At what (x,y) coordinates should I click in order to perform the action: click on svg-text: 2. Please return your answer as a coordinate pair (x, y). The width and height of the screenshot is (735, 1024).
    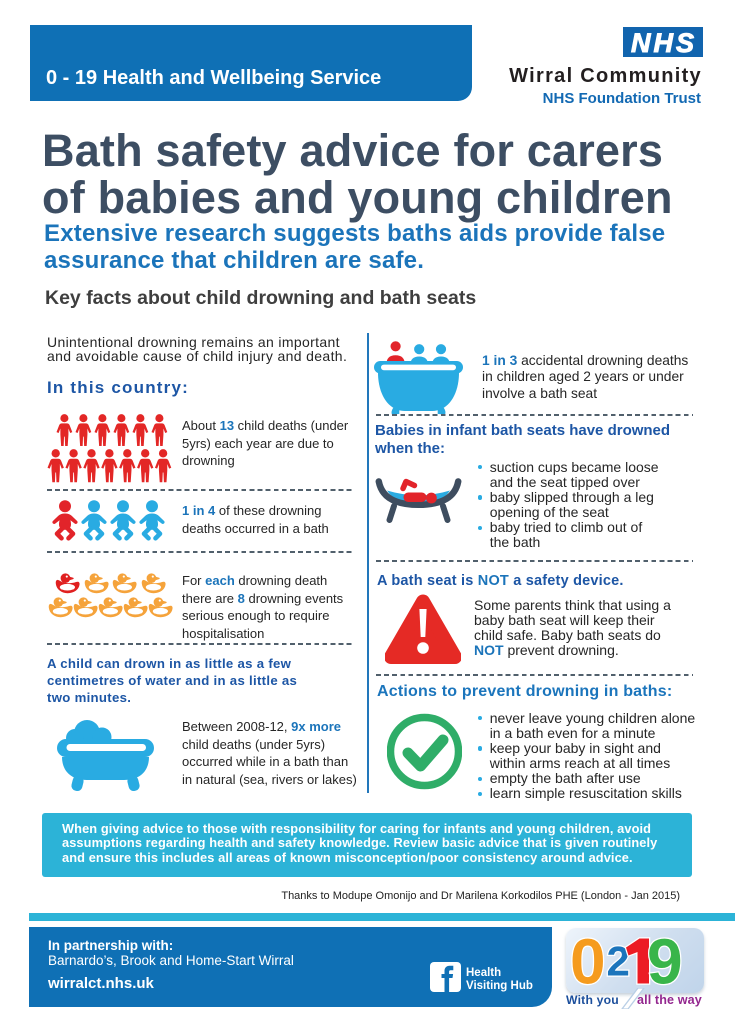
    Looking at the image, I should click on (618, 961).